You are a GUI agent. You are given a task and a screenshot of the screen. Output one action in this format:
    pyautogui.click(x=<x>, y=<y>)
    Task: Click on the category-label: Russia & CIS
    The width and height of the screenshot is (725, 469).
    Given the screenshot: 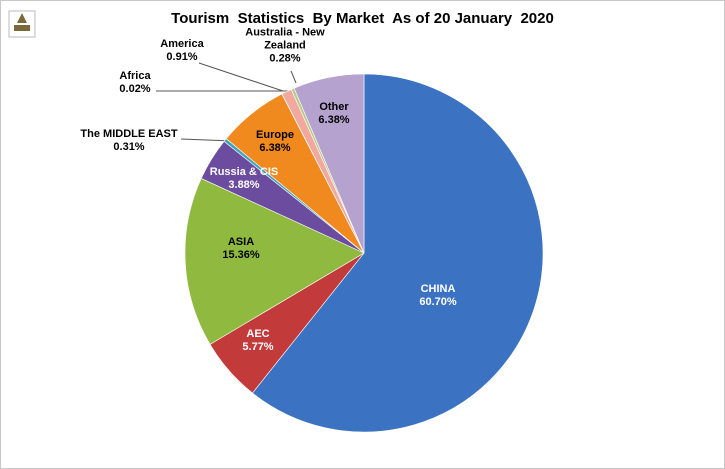 What is the action you would take?
    pyautogui.click(x=244, y=172)
    